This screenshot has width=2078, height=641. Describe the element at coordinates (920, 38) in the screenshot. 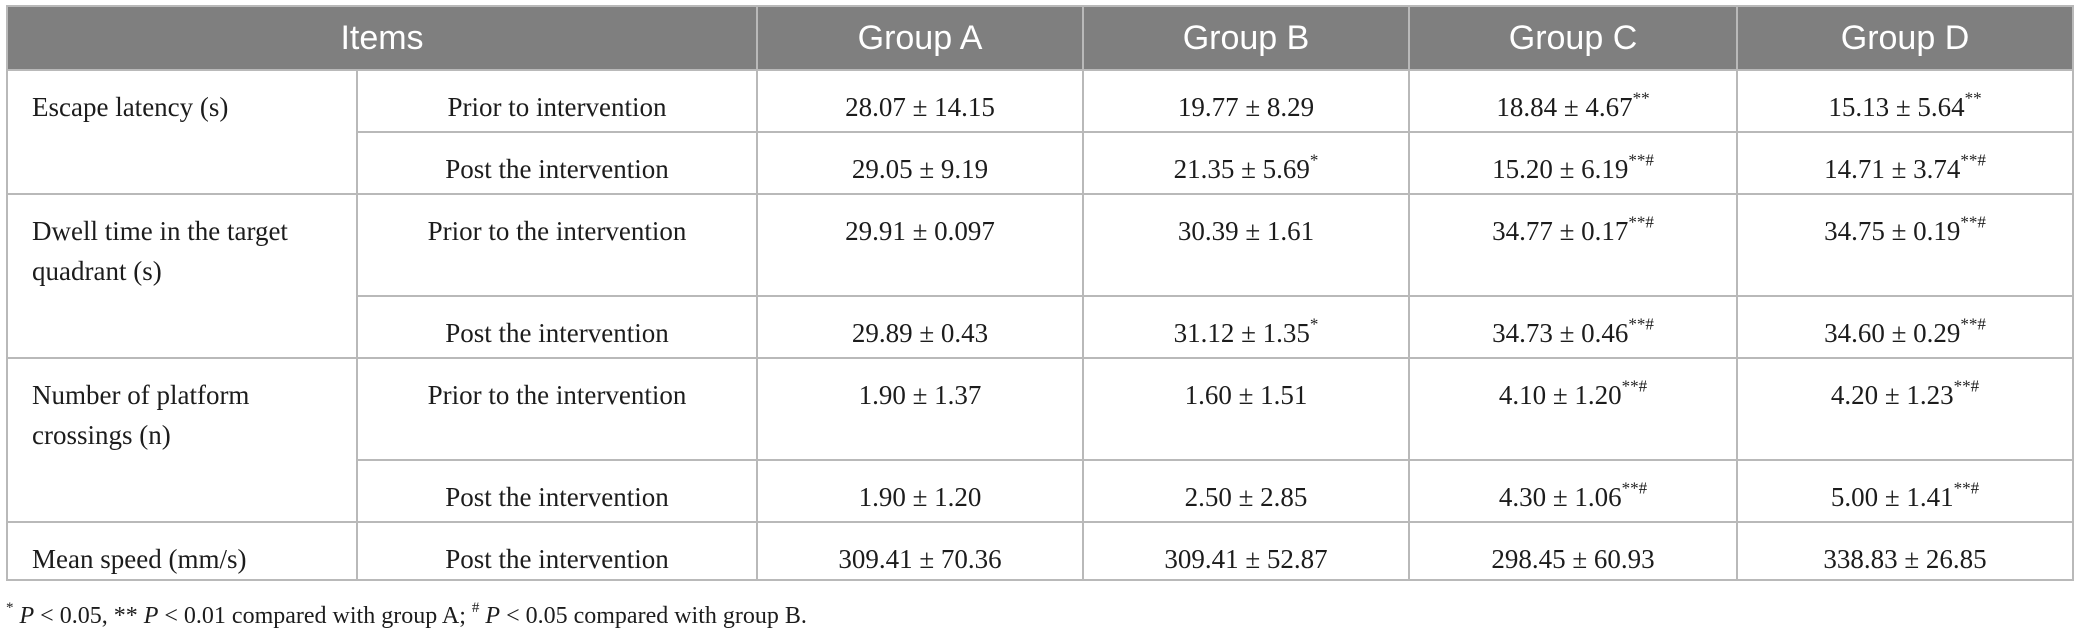

I see `header-group-a: Group A` at that location.